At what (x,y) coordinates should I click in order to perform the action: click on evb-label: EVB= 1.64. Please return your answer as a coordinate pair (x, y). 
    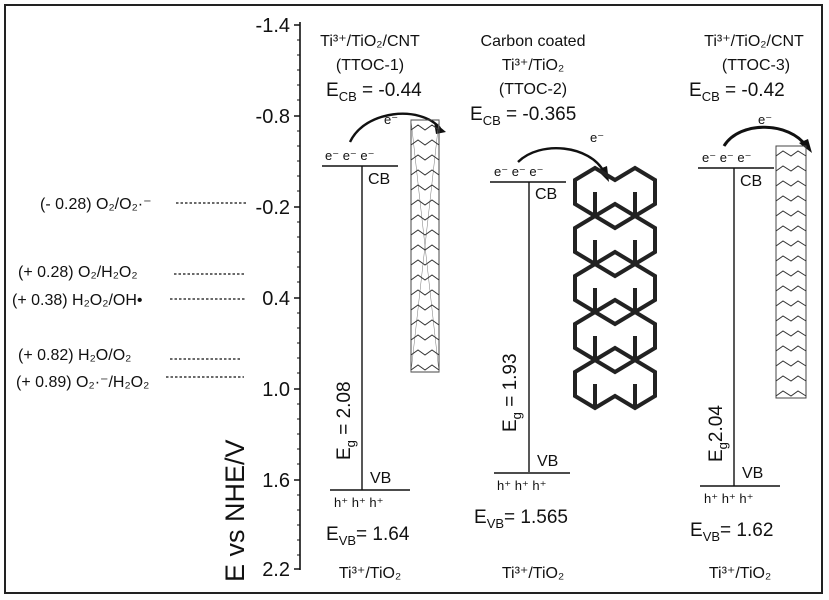
    Looking at the image, I should click on (368, 536).